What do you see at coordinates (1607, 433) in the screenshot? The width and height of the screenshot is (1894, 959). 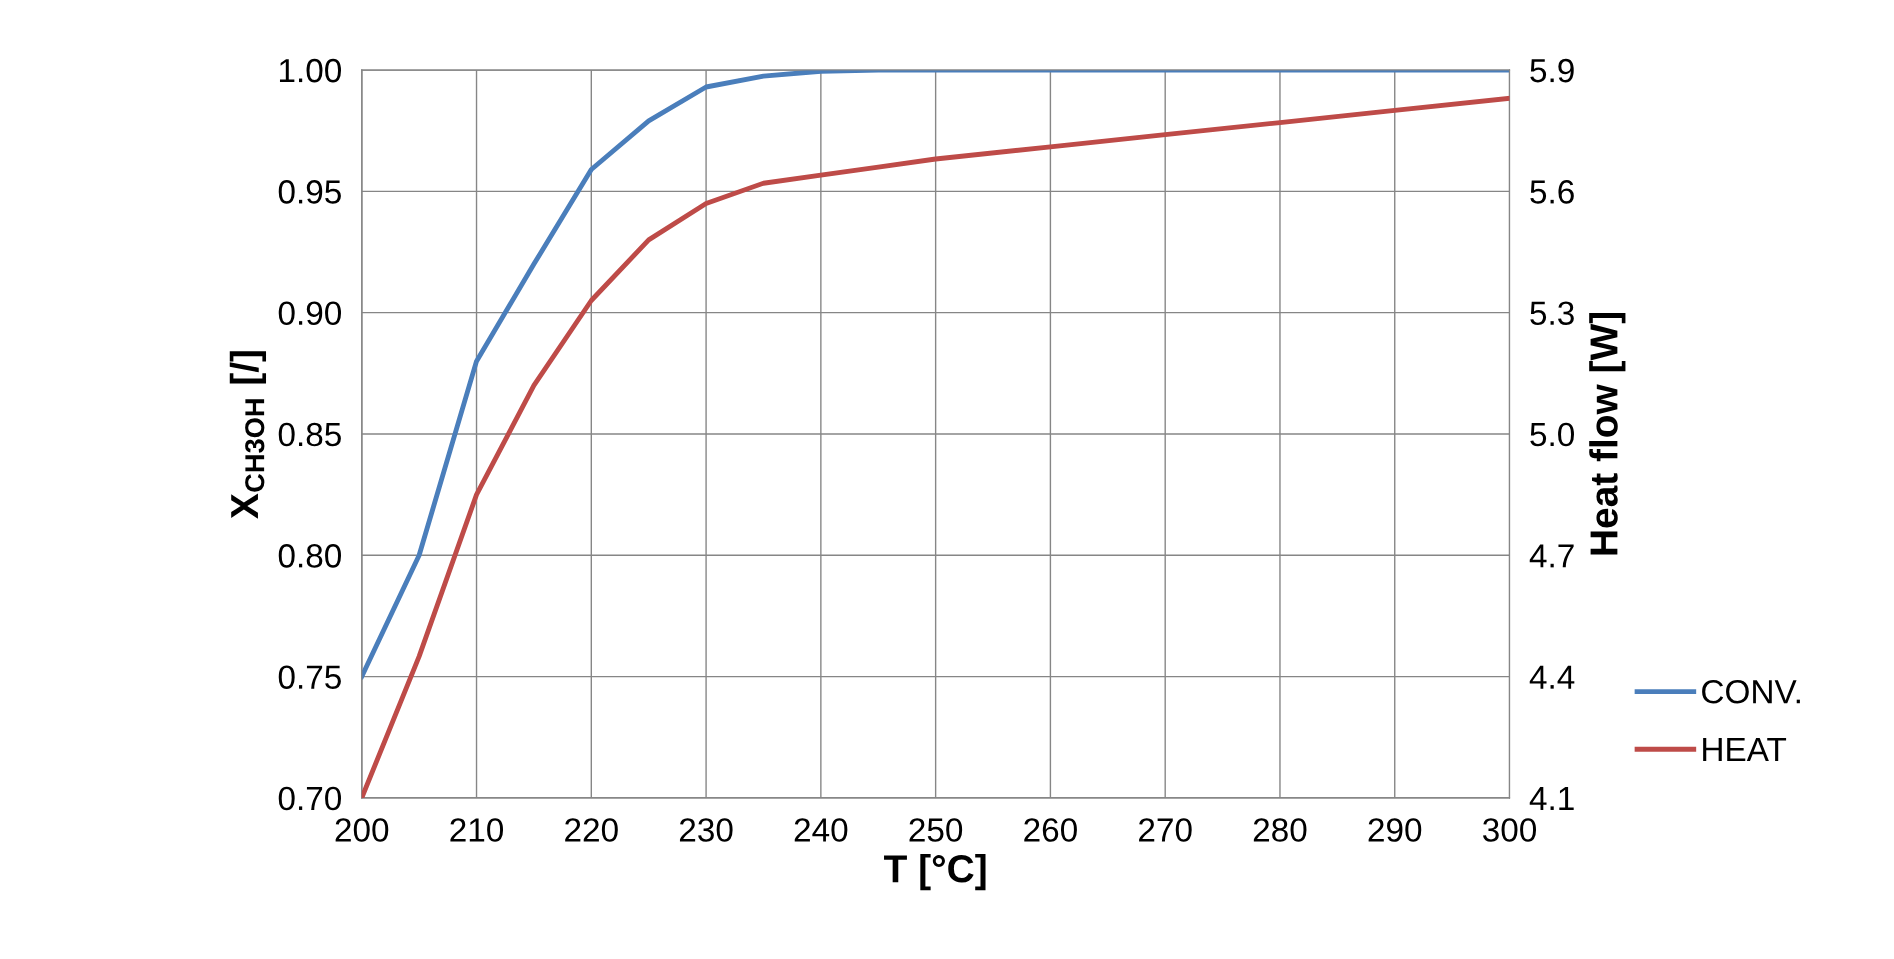 I see `y2-axis-title: Heat flow [W]` at bounding box center [1607, 433].